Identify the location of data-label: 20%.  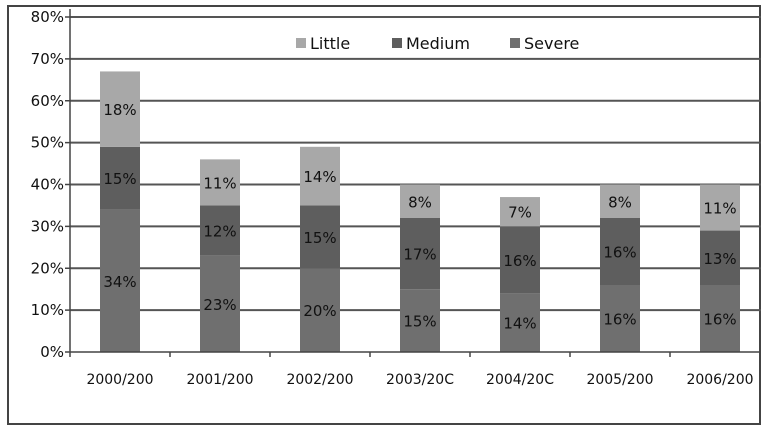
(319, 311).